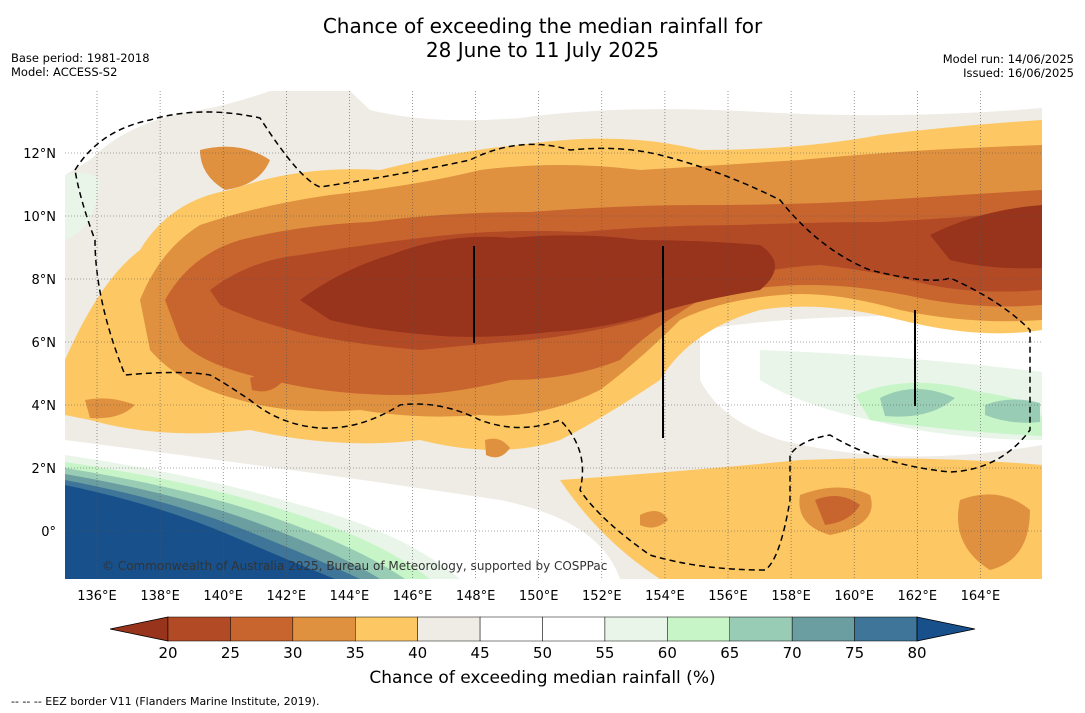  Describe the element at coordinates (542, 50) in the screenshot. I see `title-line-2: 28 June to 11 July 2025` at that location.